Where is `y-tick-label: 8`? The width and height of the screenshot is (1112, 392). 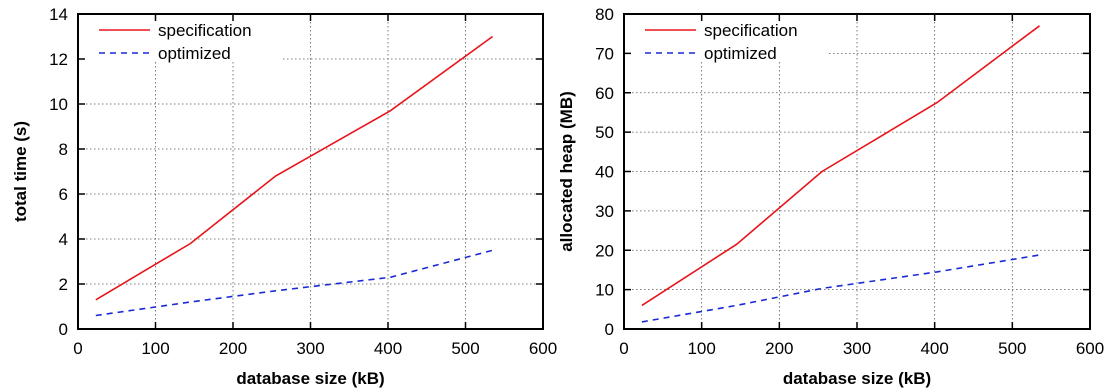
y-tick-label: 8 is located at coordinates (63, 149).